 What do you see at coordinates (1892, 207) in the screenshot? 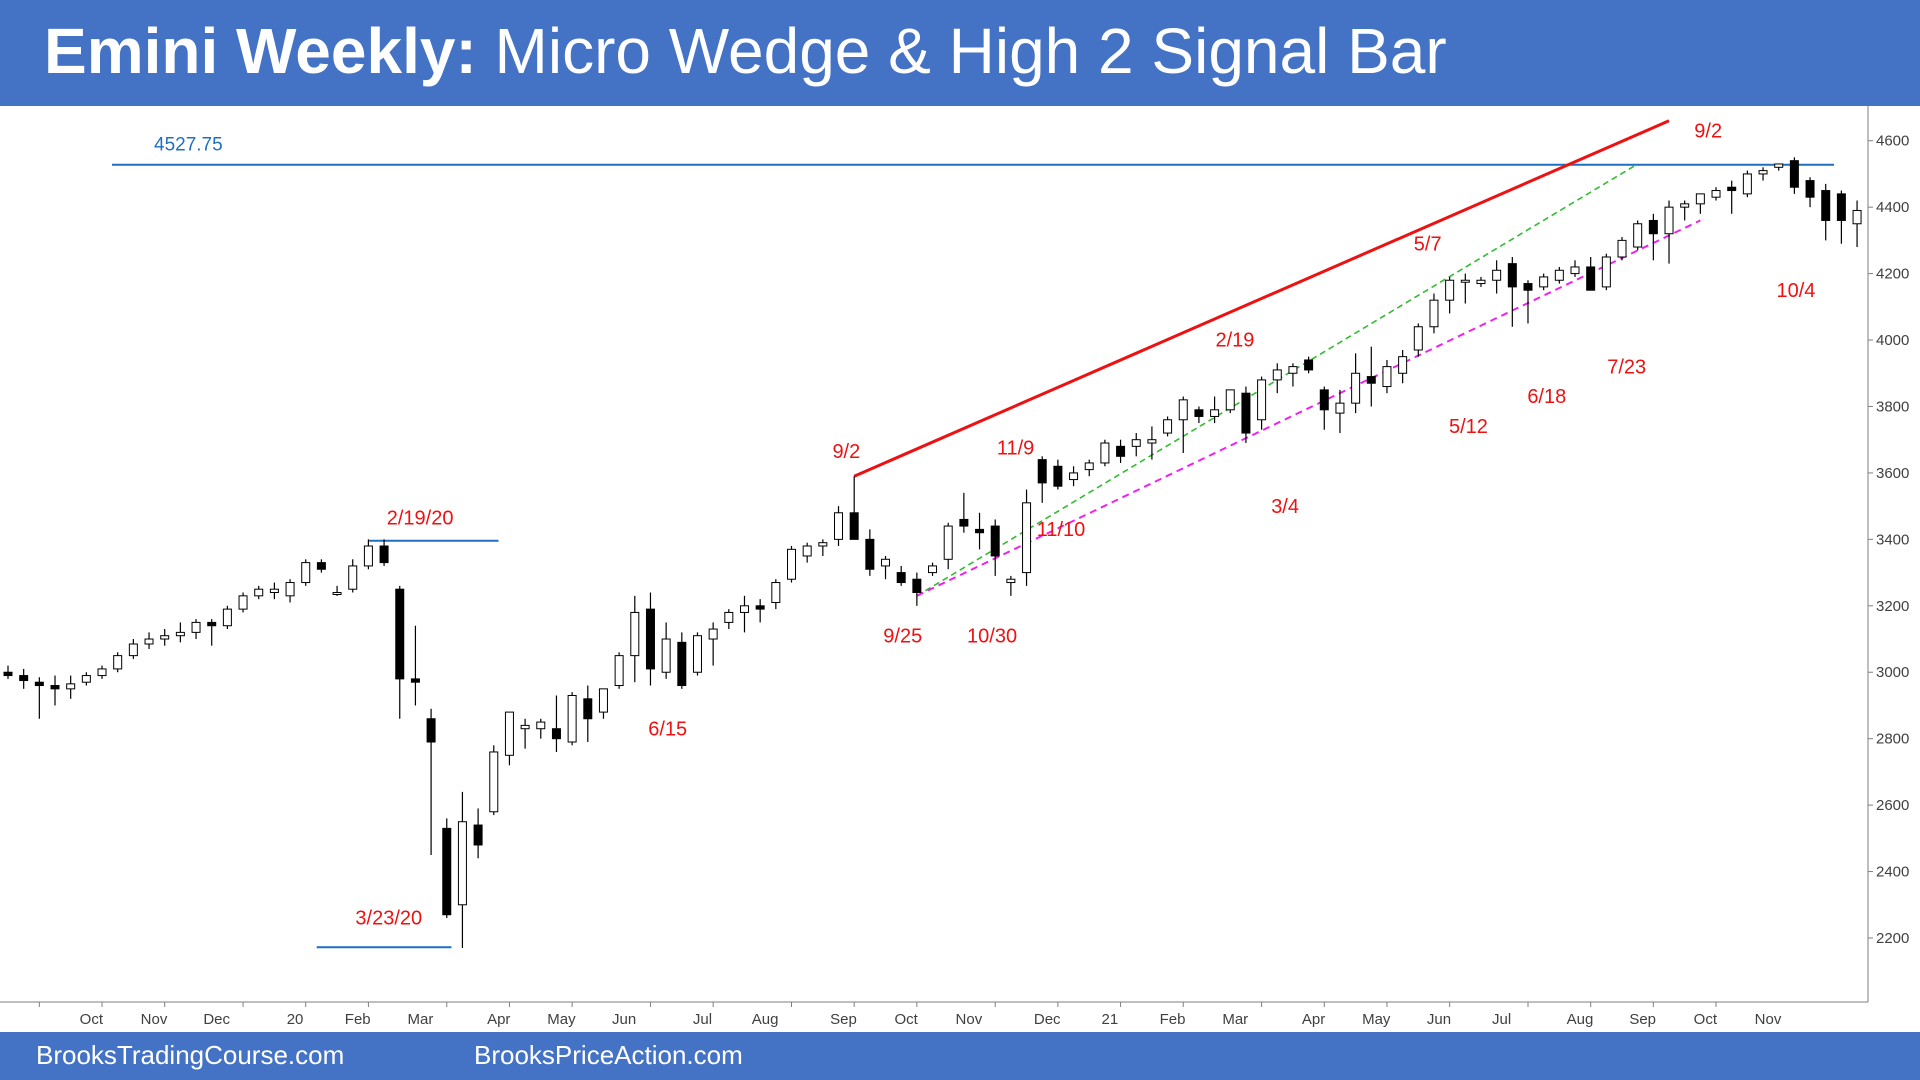
I see `y-tick-label: 4400` at bounding box center [1892, 207].